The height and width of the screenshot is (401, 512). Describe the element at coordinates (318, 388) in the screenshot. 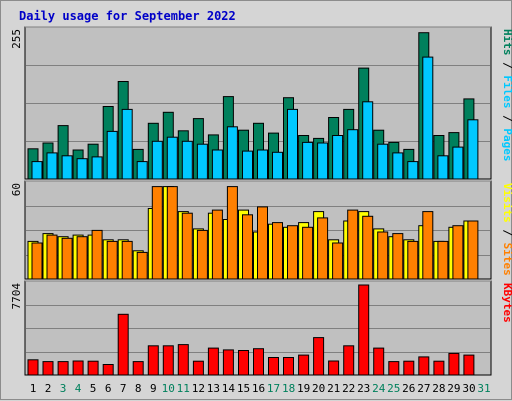

I see `x-tick-label-day-20: 20` at that location.